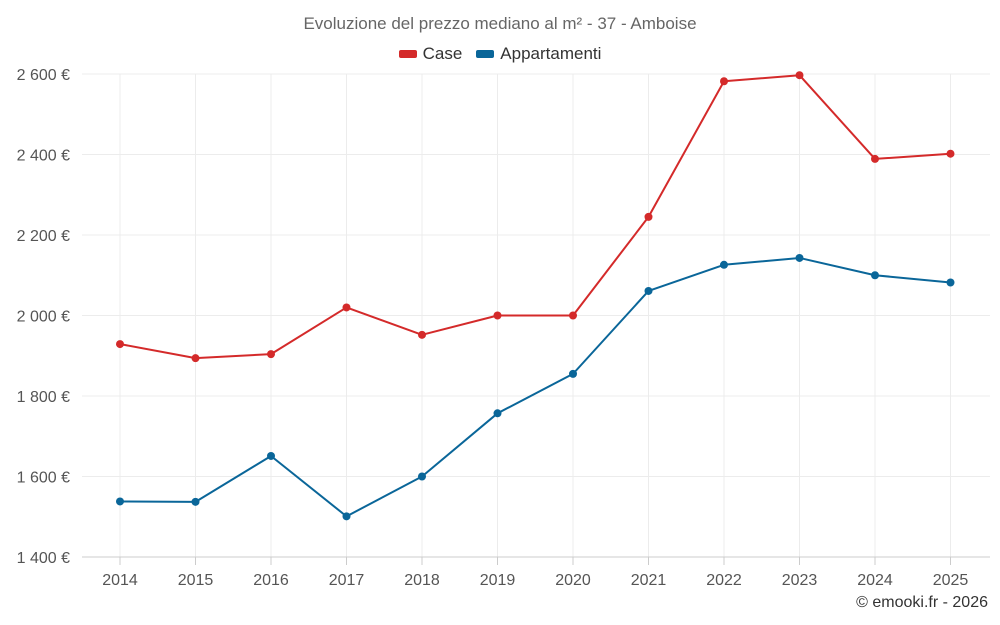 Image resolution: width=1000 pixels, height=625 pixels. I want to click on x-tick-label: 2017, so click(347, 580).